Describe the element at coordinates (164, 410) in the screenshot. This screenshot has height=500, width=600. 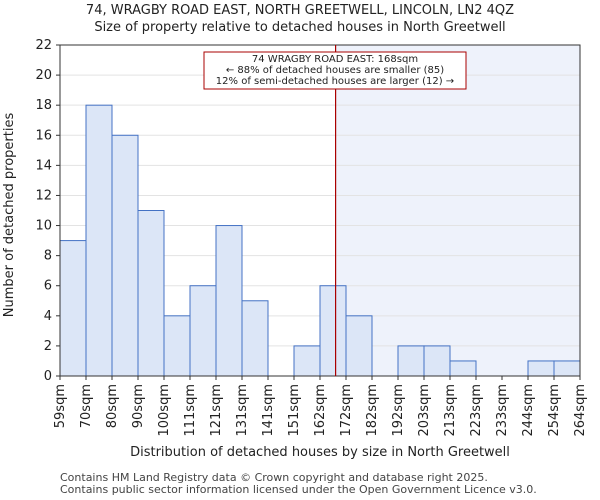
I see `x-tick-label: 100sqm` at that location.